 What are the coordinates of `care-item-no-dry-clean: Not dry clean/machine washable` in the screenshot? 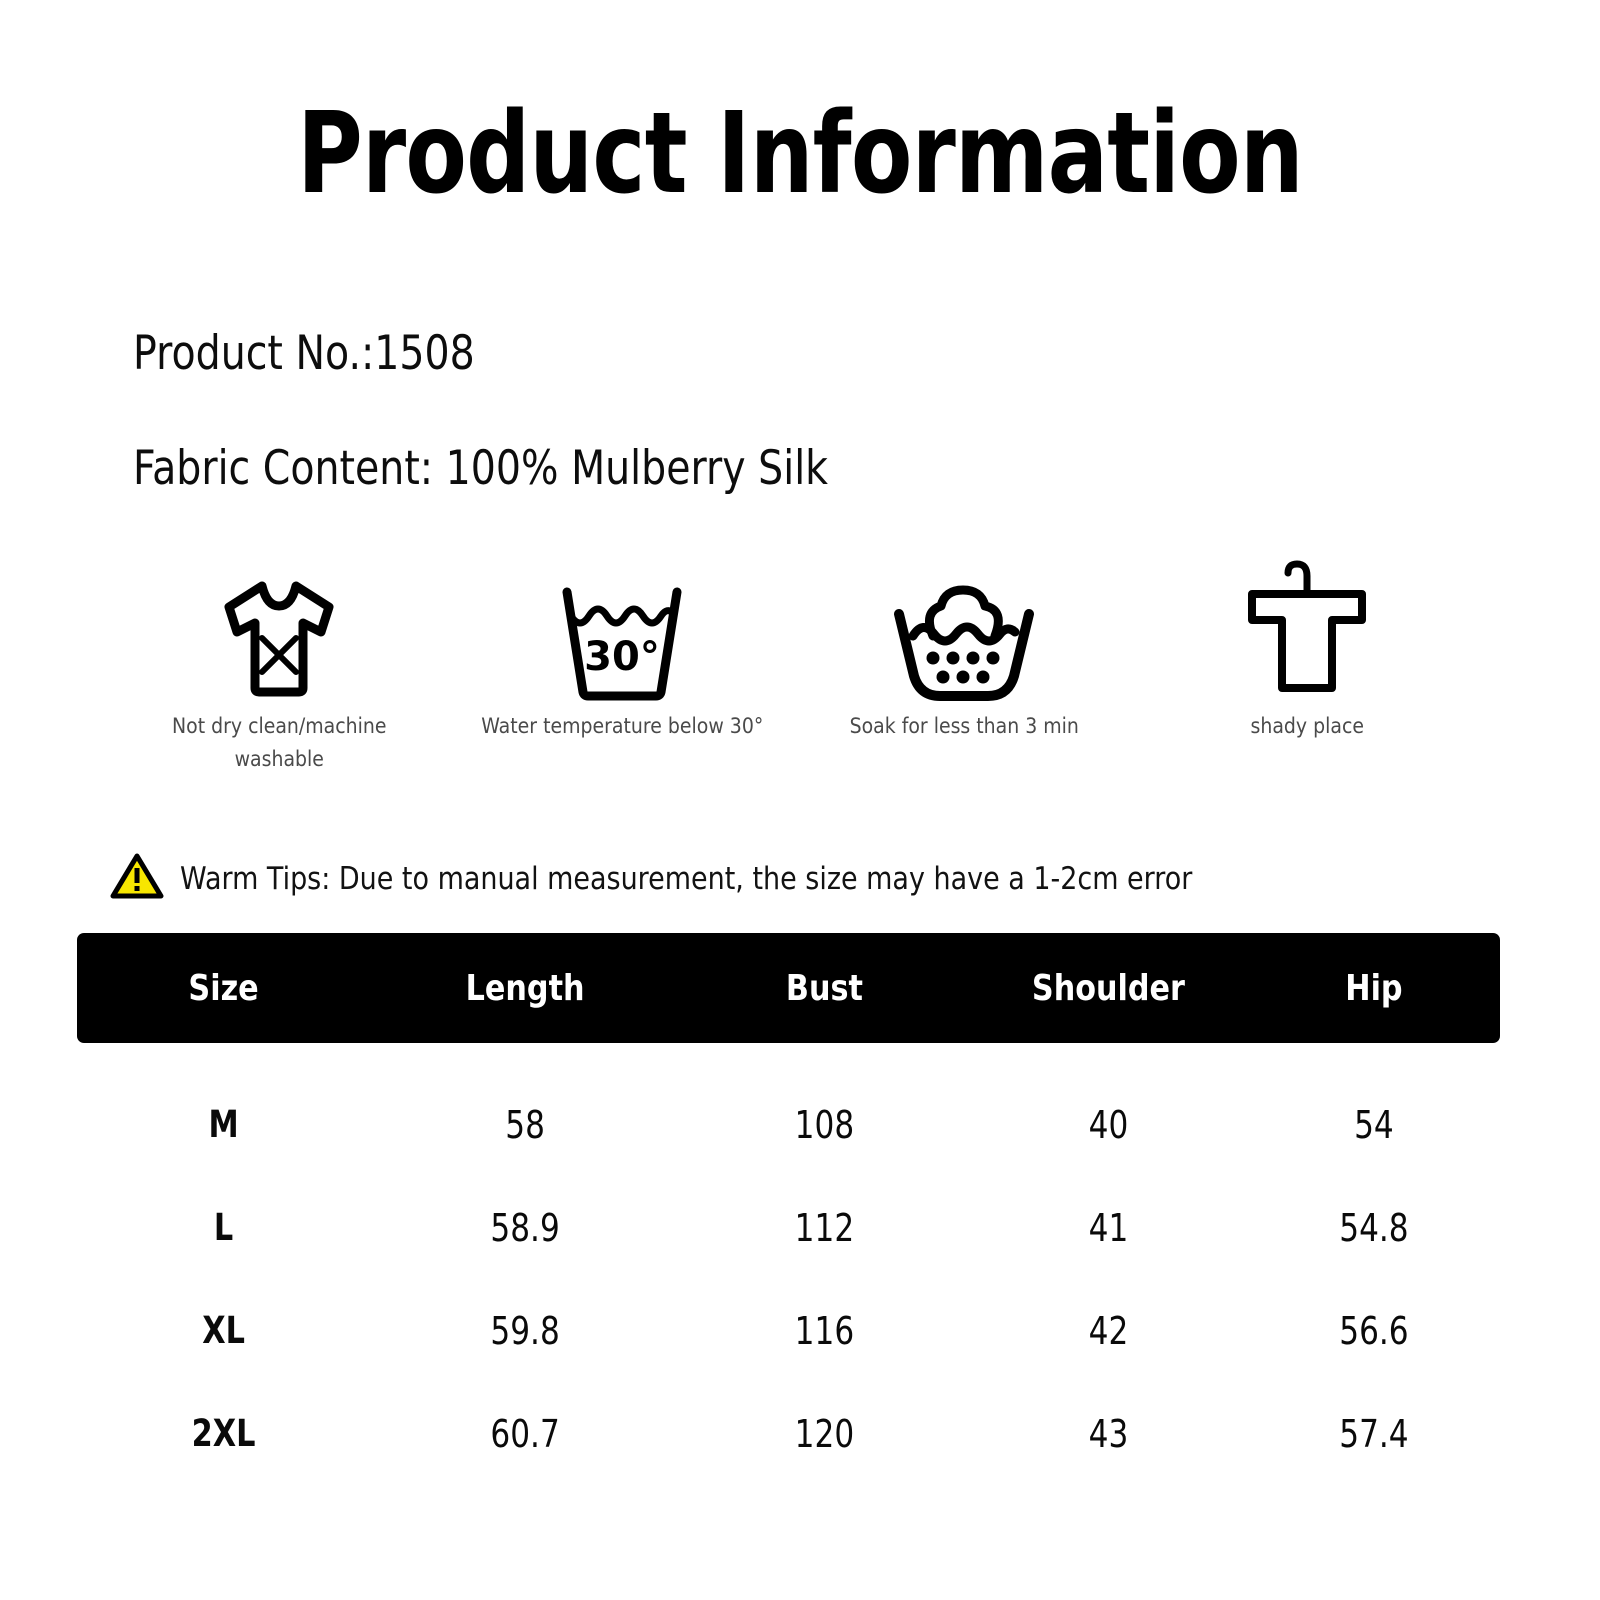 It's located at (279, 665).